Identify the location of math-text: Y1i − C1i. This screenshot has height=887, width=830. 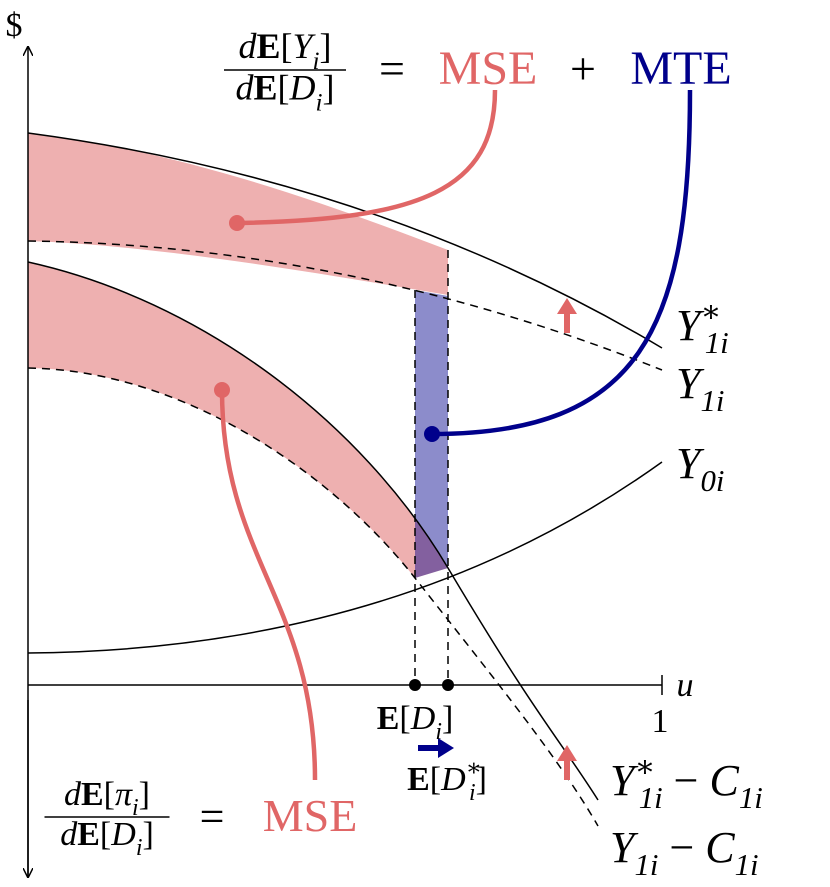
(684, 852).